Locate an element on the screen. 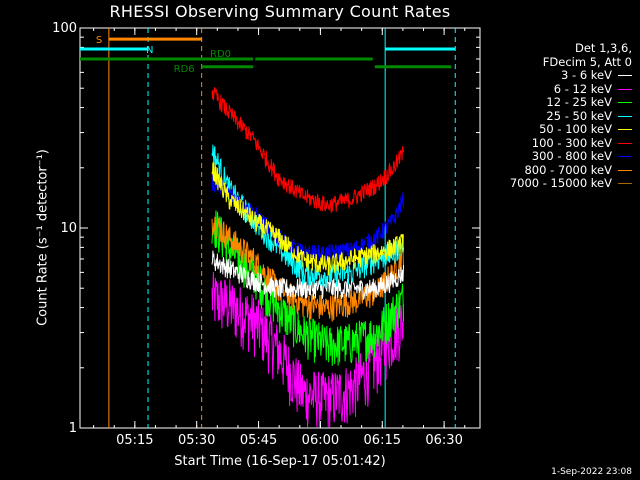 The width and height of the screenshot is (640, 480). y-tick-label: 10 is located at coordinates (68, 228).